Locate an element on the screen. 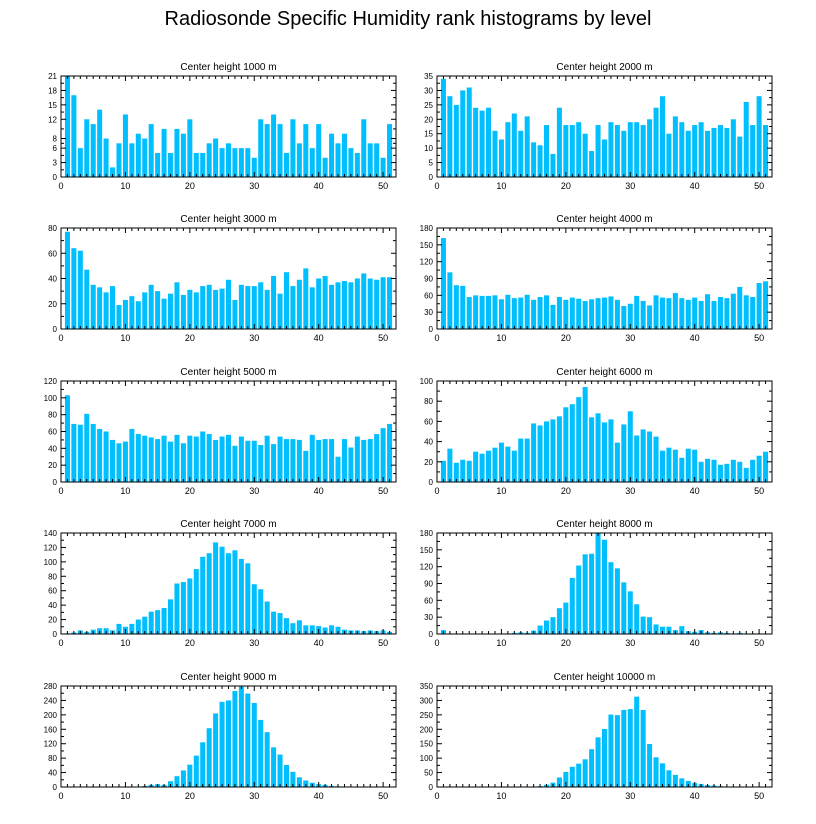 The image size is (816, 824). y-tick-label: 140 is located at coordinates (51, 533).